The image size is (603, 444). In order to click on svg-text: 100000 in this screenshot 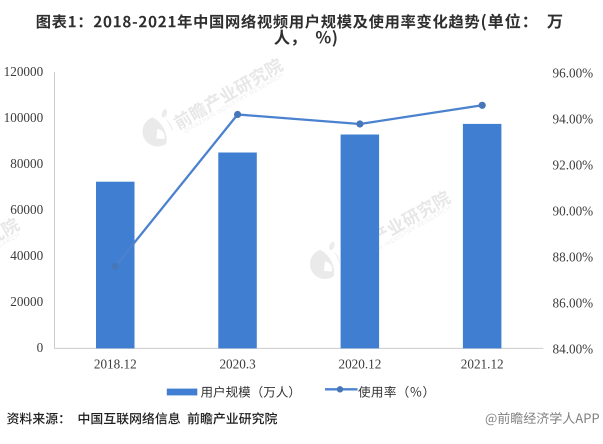, I will do `click(24, 117)`.